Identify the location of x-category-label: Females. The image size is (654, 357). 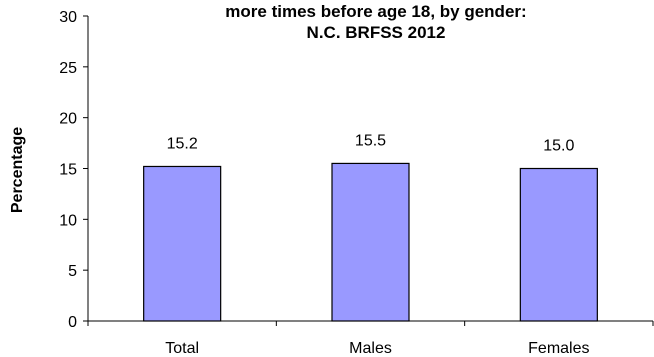
(558, 348).